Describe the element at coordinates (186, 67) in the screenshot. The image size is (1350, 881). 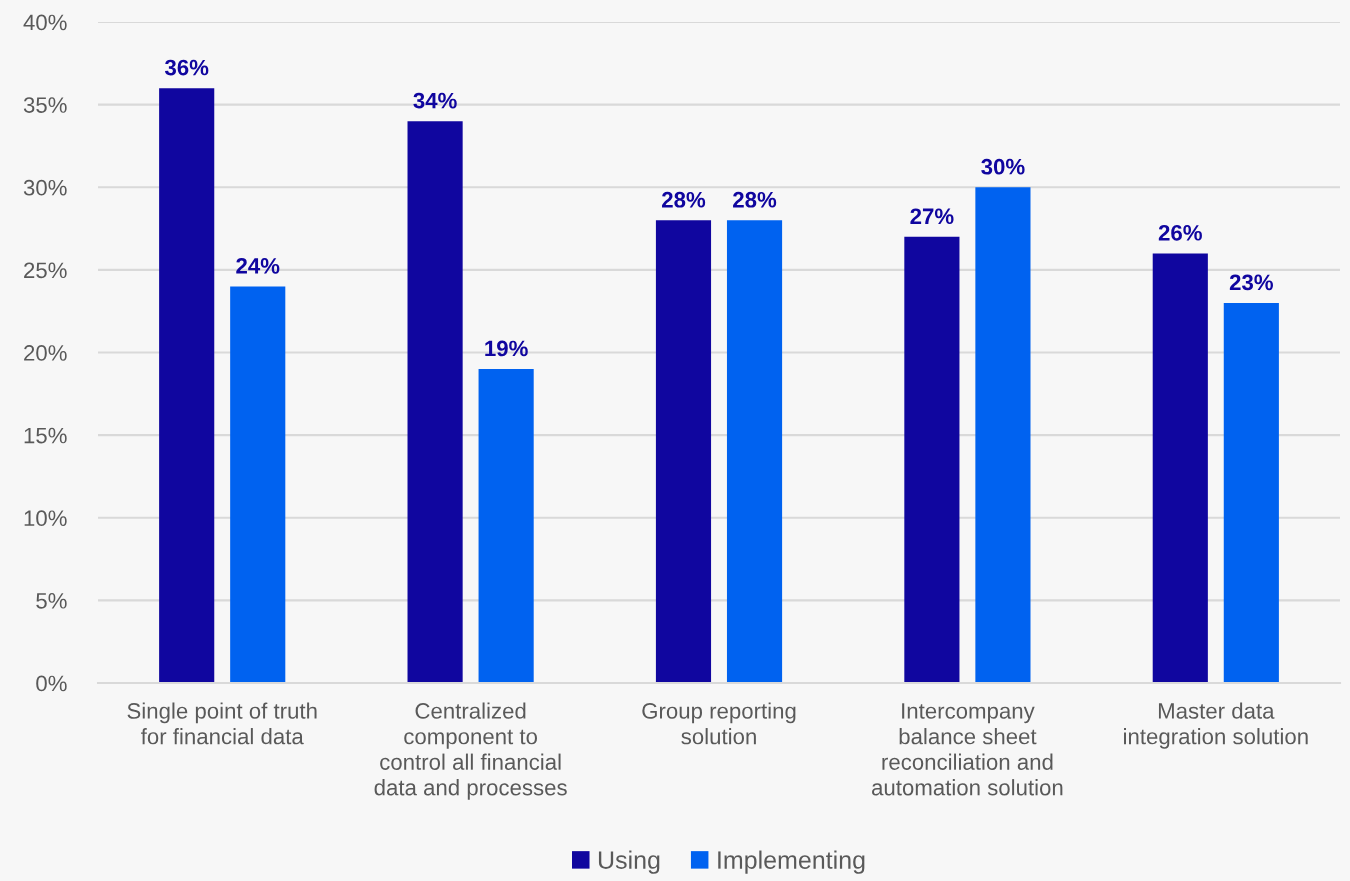
I see `data-label: 36%` at that location.